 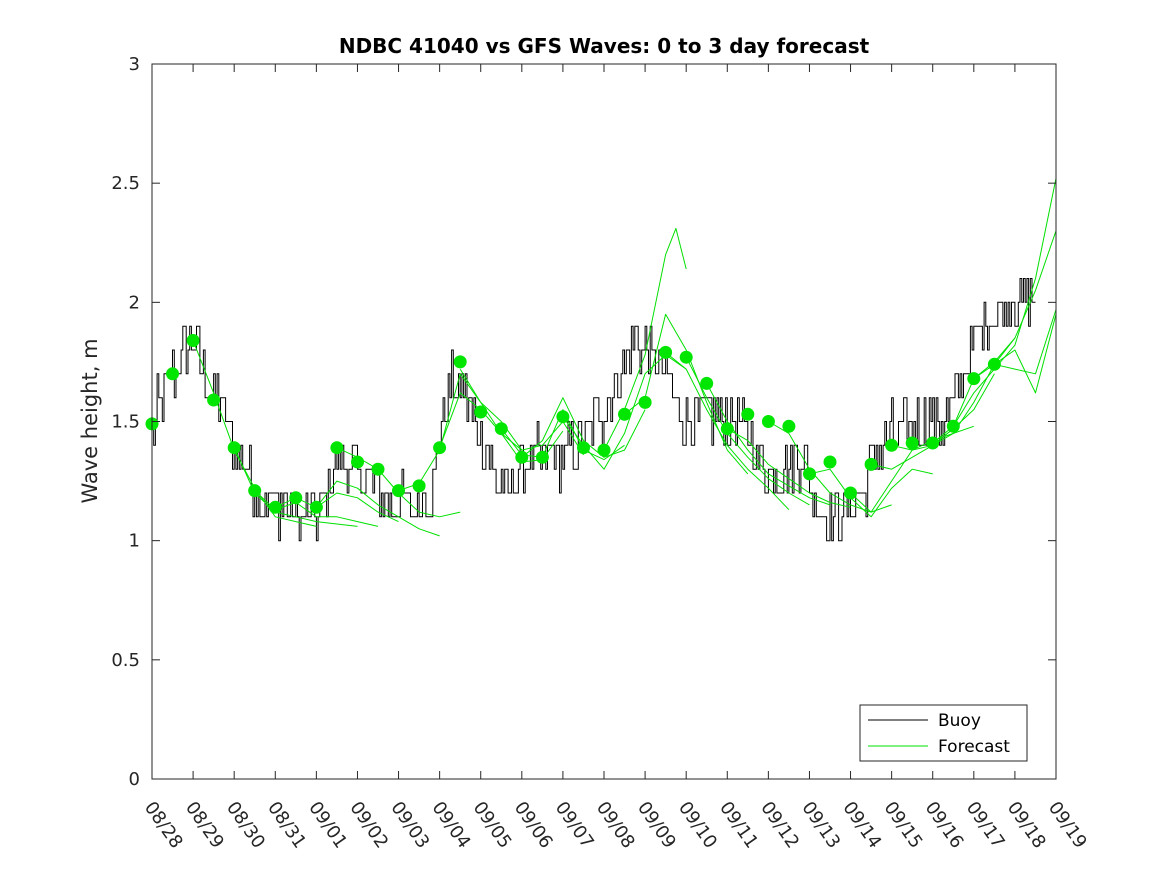 What do you see at coordinates (959, 721) in the screenshot?
I see `legend-buoy-label: Buoy` at bounding box center [959, 721].